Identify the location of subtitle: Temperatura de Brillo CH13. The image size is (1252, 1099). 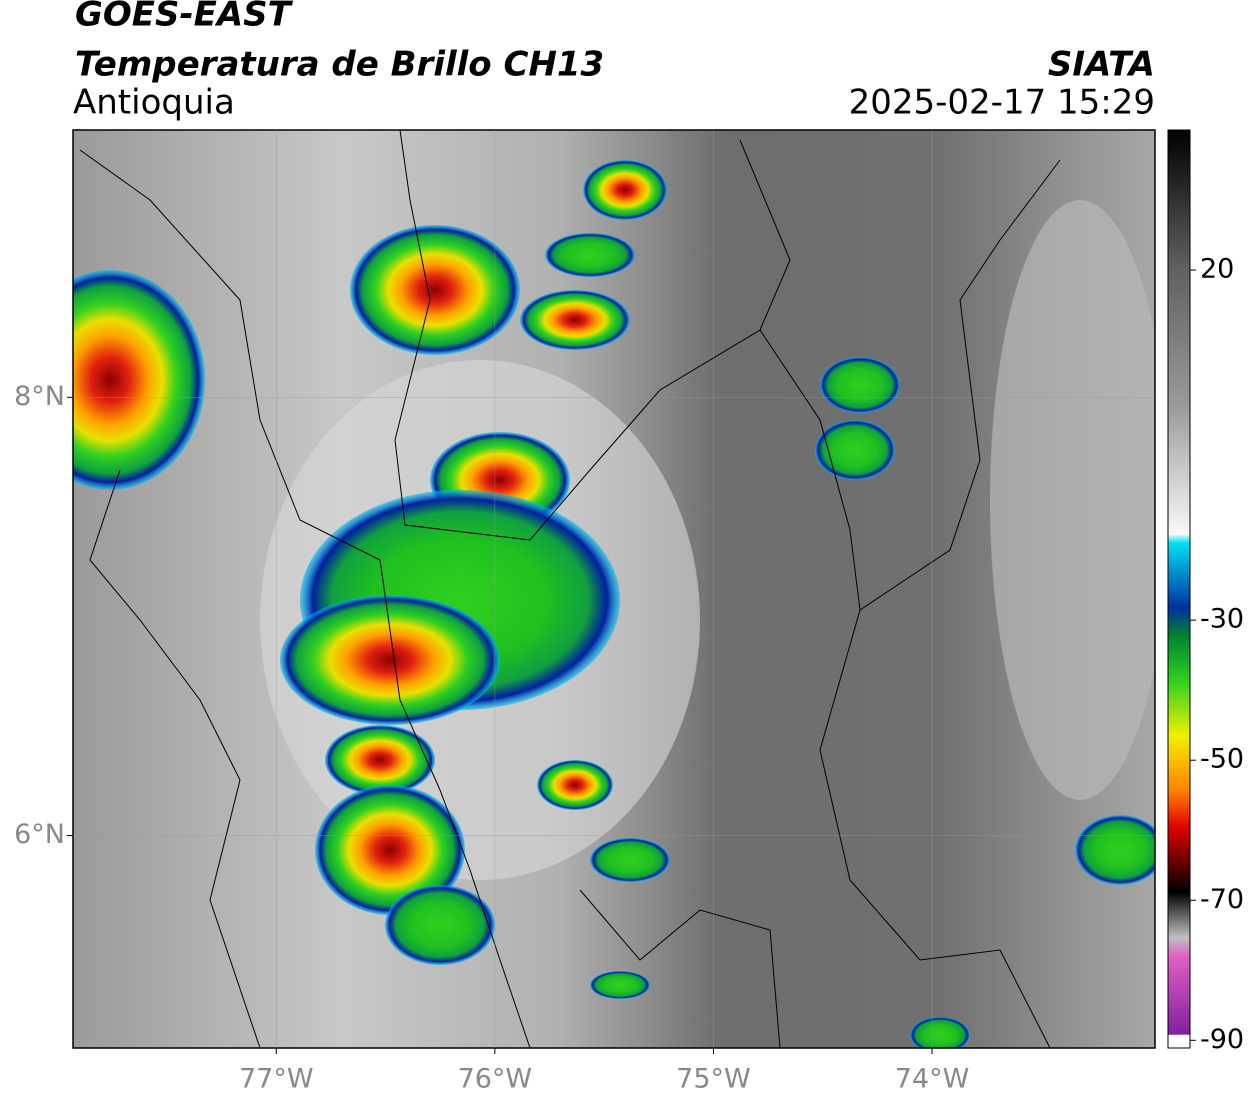
(339, 65).